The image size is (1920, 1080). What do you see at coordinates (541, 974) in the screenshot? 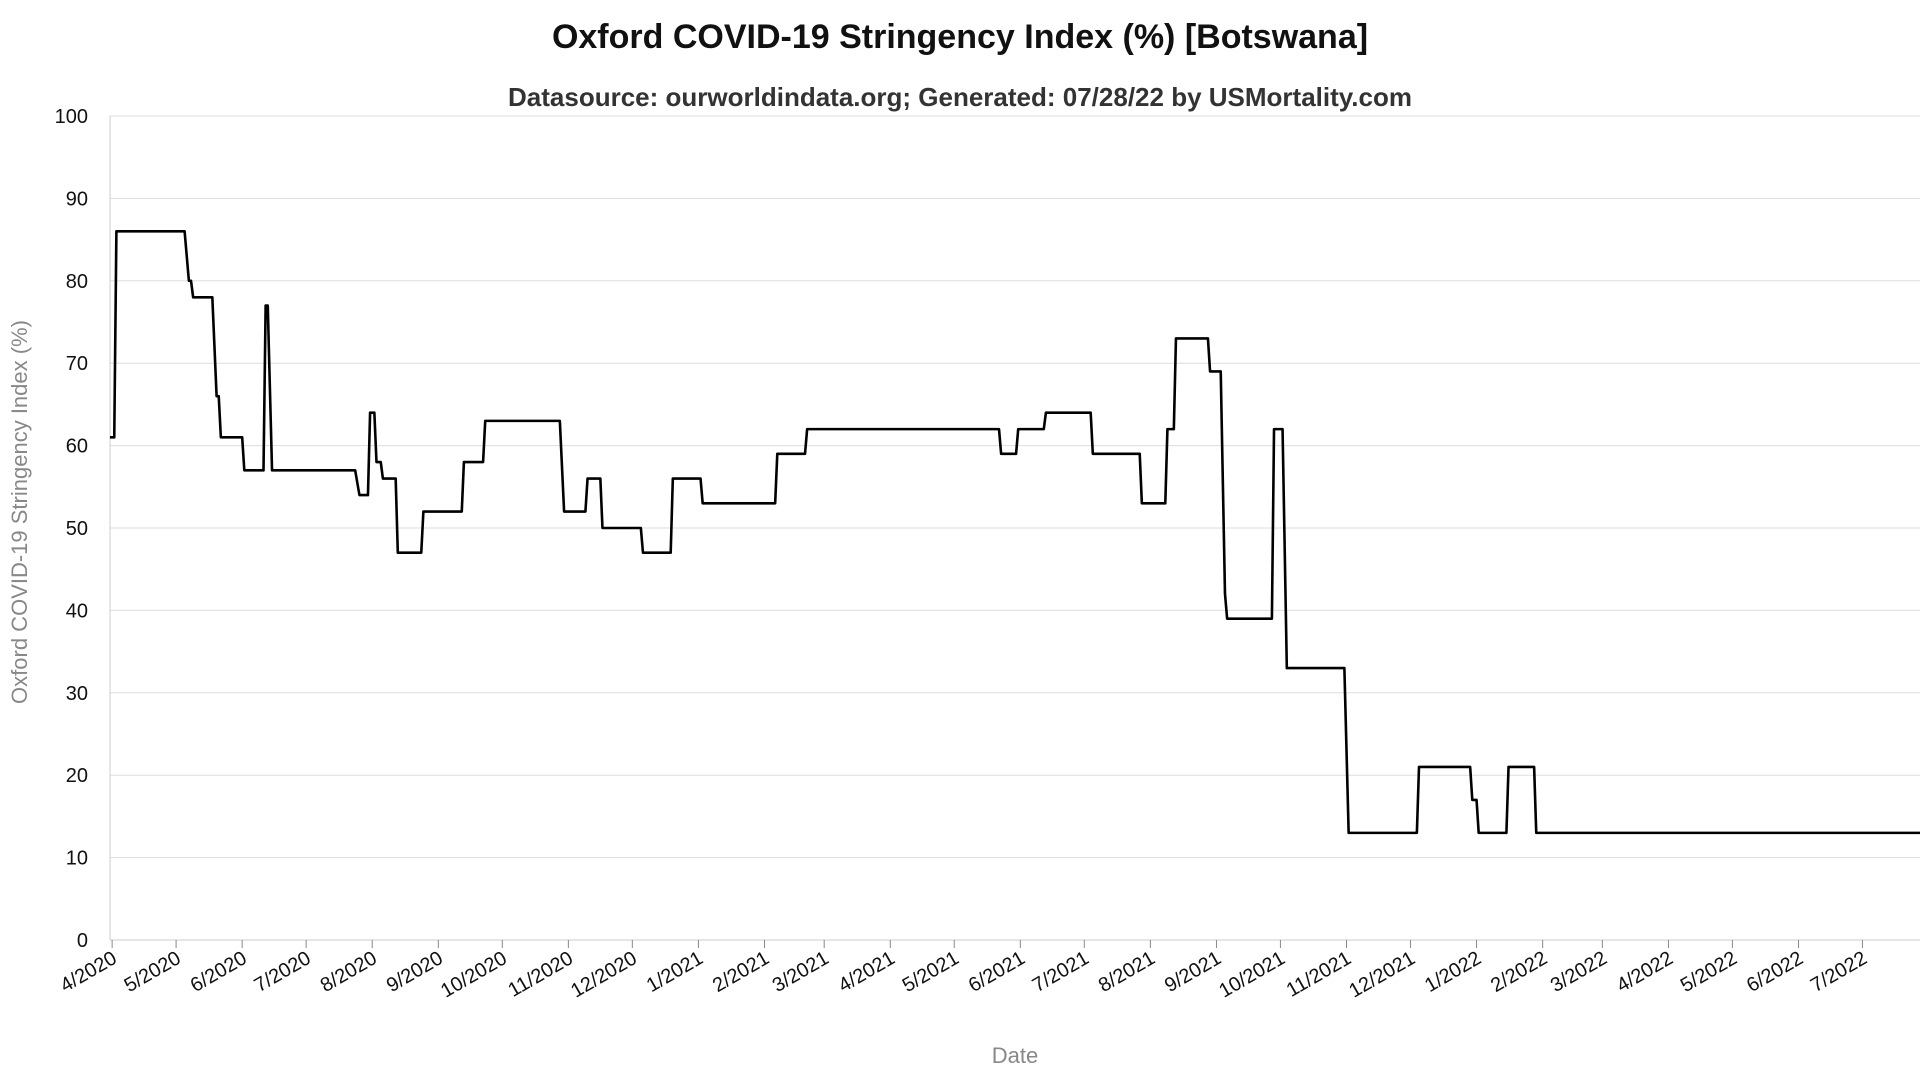
I see `x-tick-label: 11/2020` at bounding box center [541, 974].